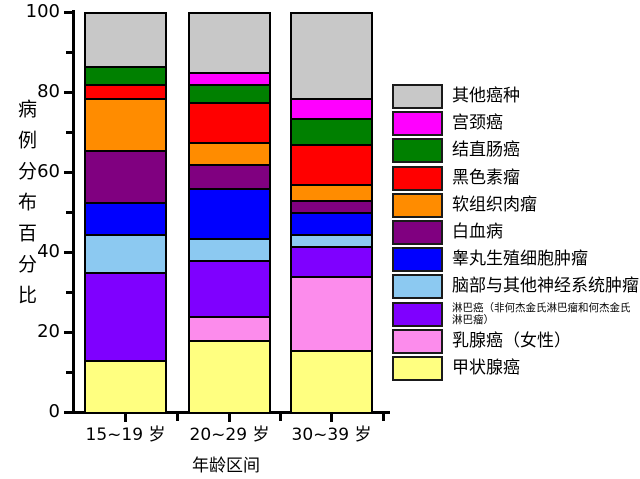 This screenshot has width=640, height=479. I want to click on y-tick-label: 60, so click(48, 171).